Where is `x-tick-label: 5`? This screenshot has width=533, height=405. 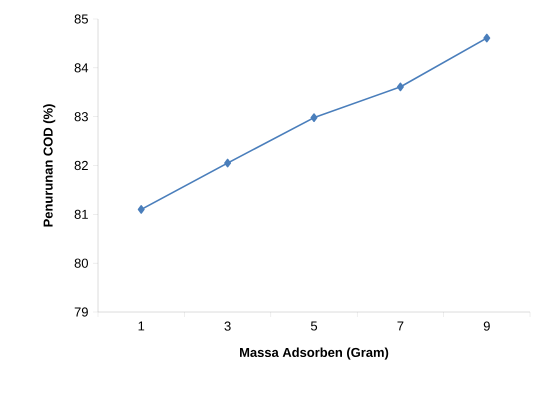 x-tick-label: 5 is located at coordinates (314, 326).